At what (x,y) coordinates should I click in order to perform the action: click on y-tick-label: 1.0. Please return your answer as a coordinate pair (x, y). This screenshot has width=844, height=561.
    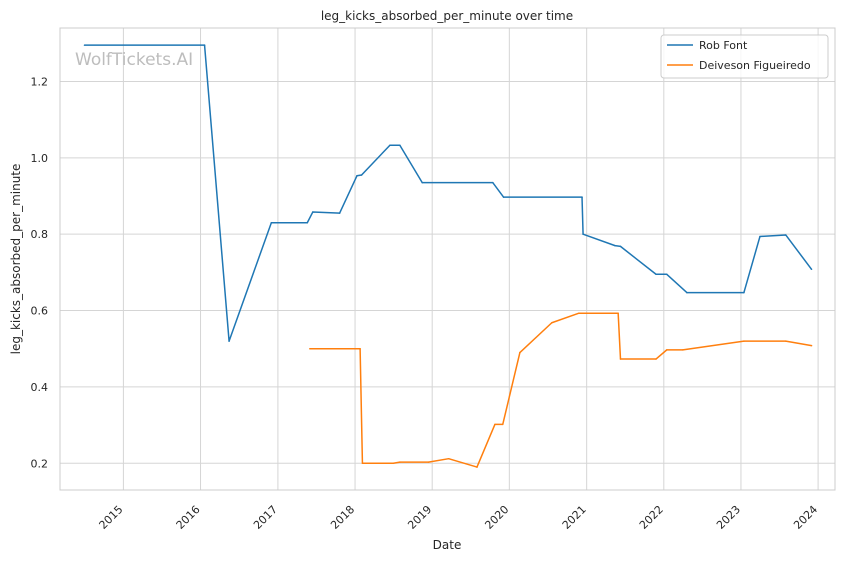
    Looking at the image, I should click on (40, 158).